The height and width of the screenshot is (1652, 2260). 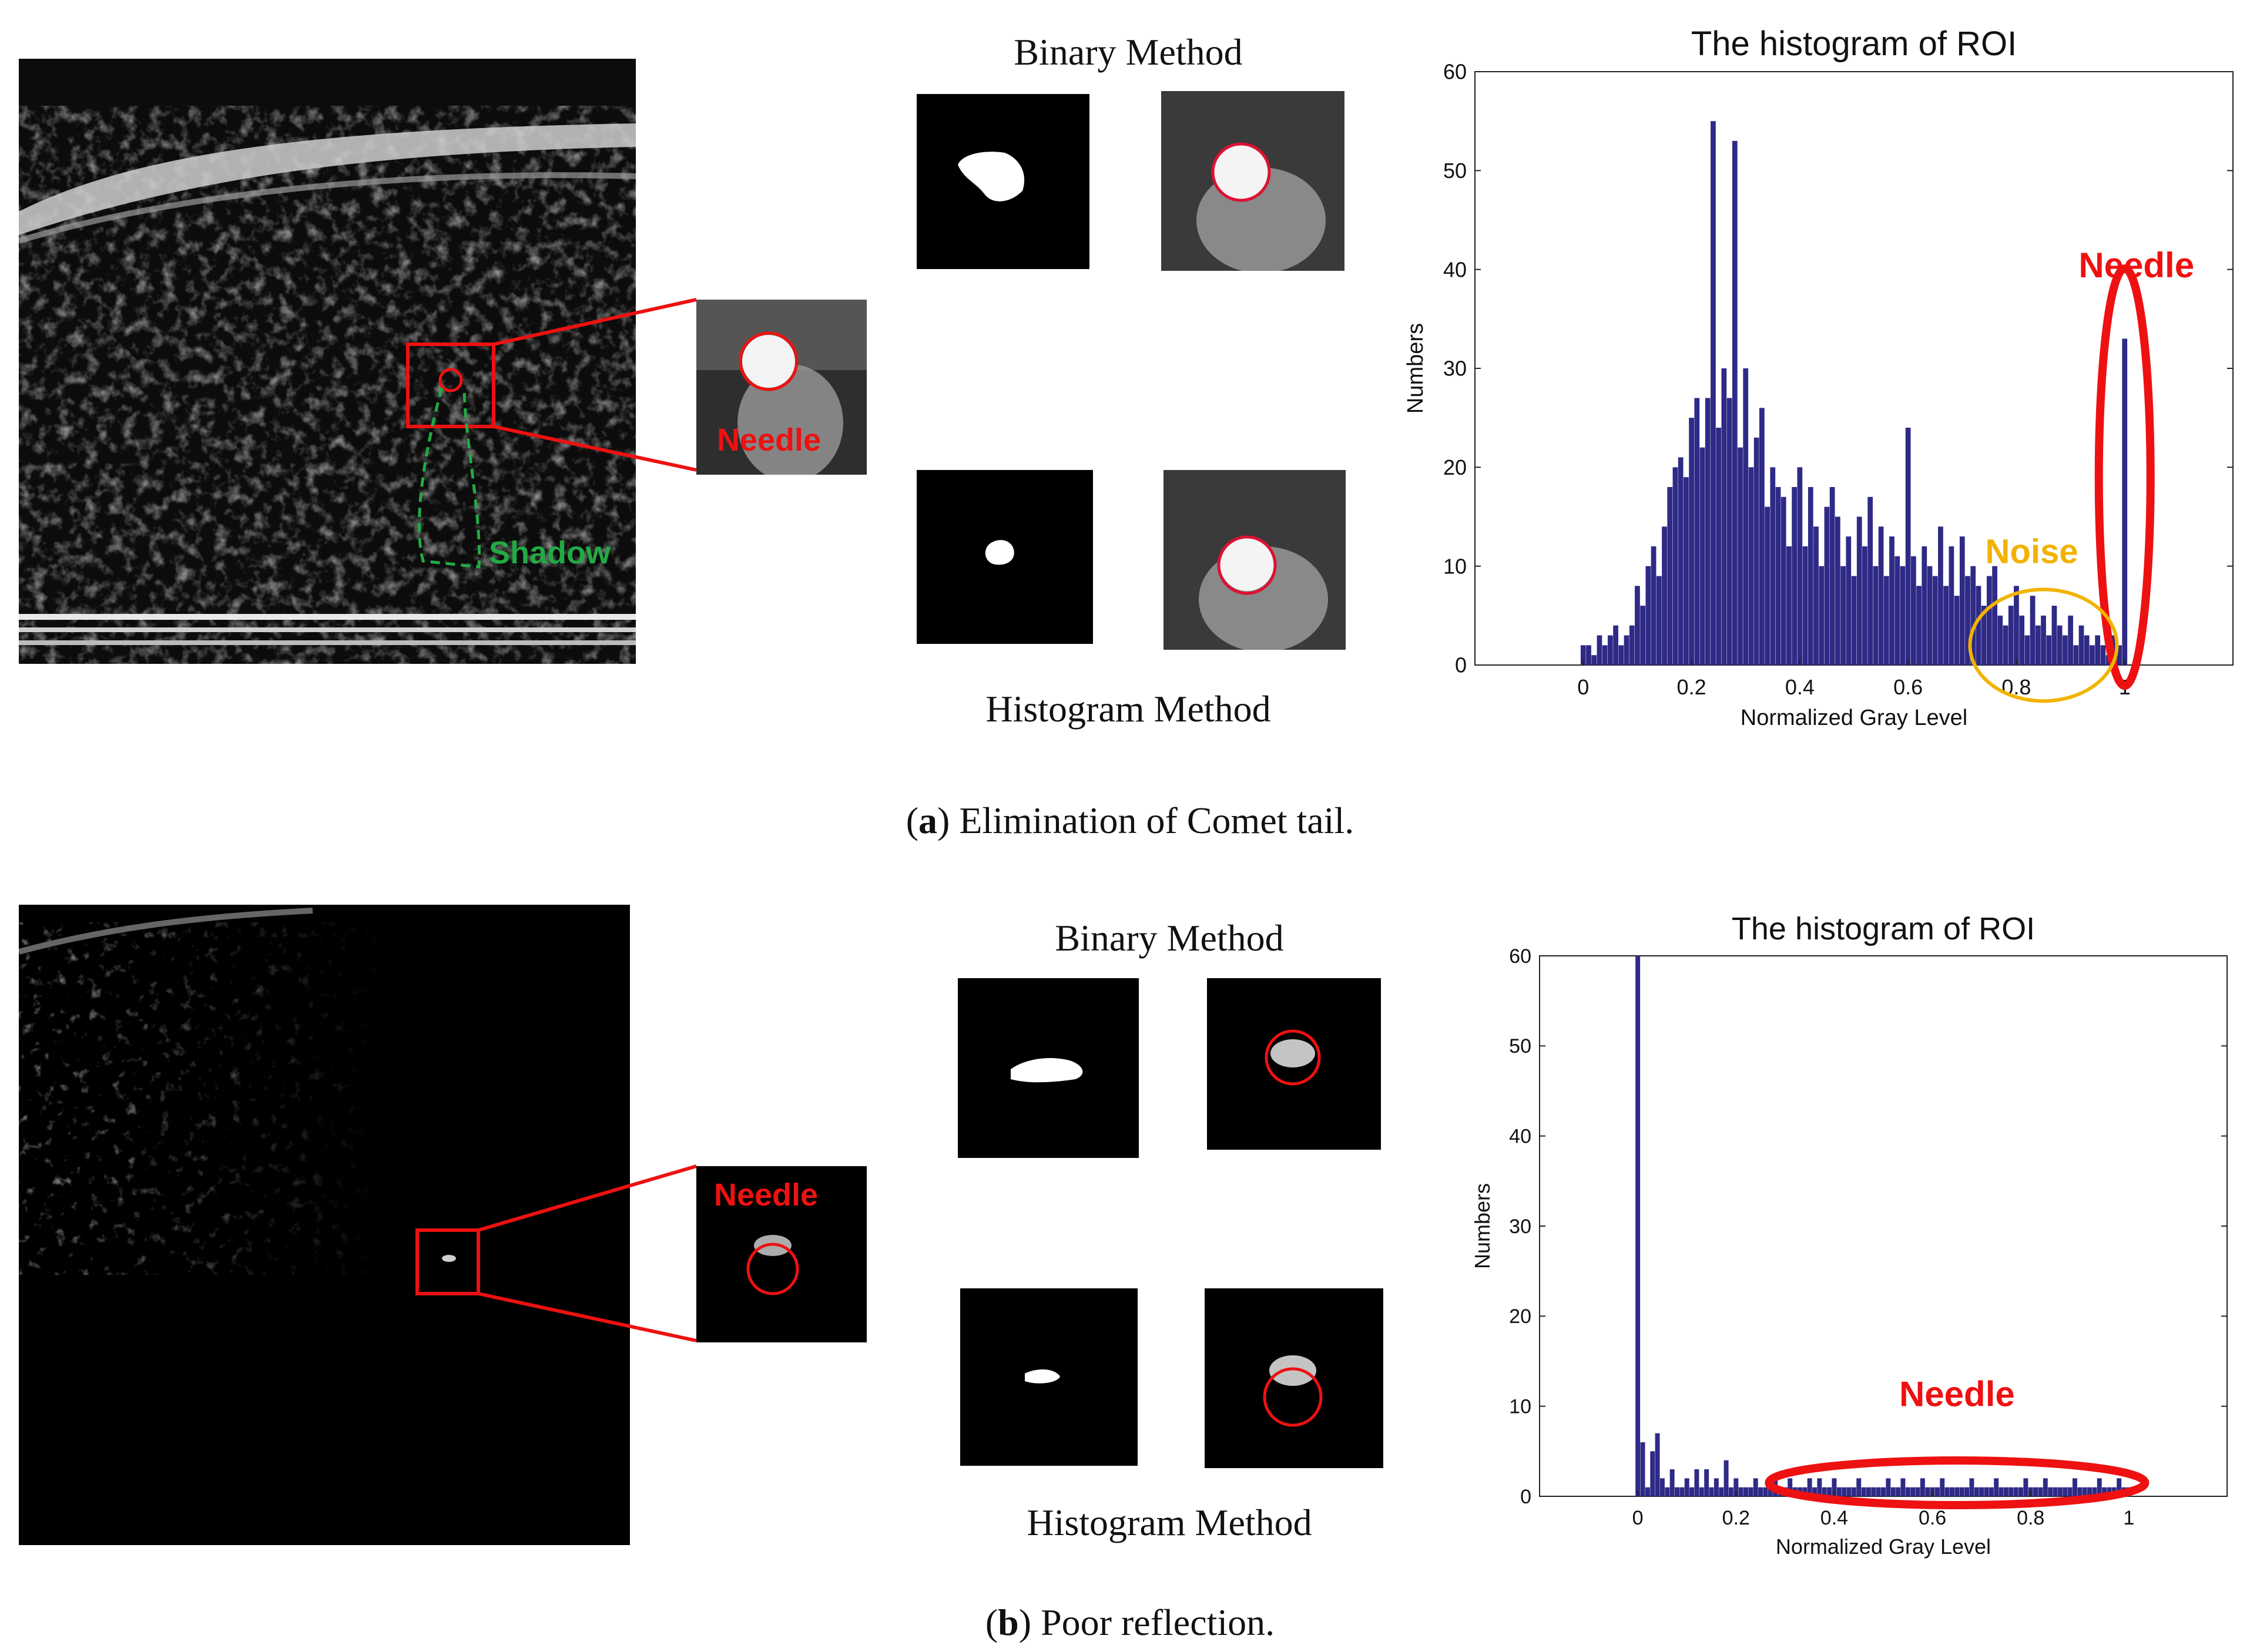 I want to click on histogram-overlay-b, so click(x=1294, y=1378).